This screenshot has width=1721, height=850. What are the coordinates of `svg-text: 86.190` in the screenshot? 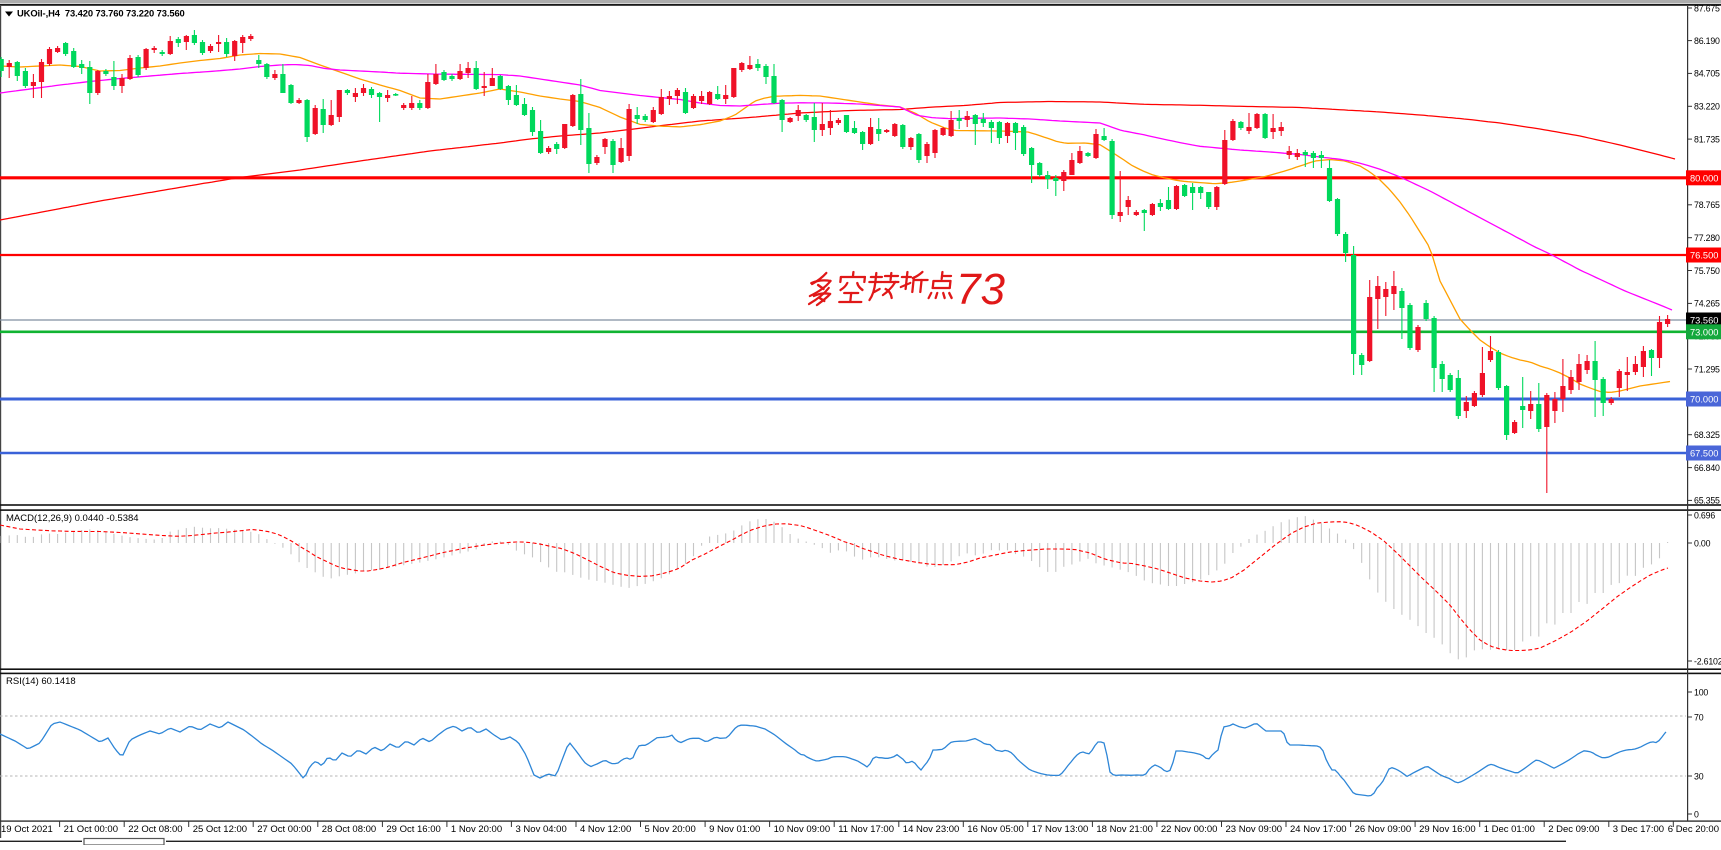 It's located at (1707, 41).